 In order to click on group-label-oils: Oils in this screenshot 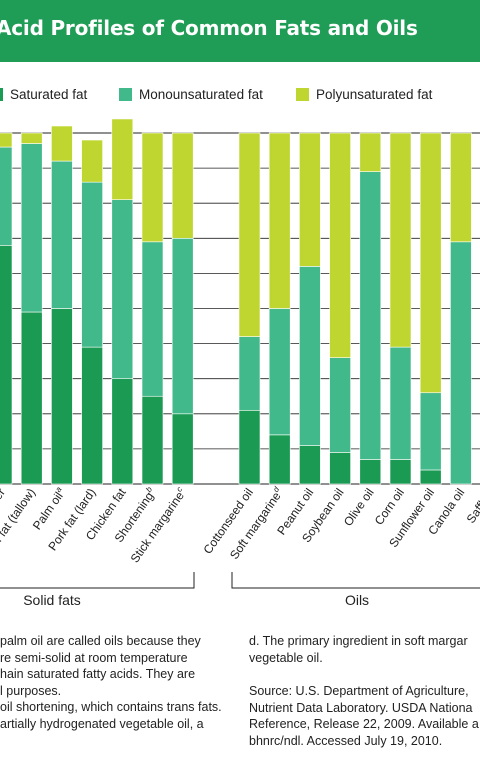, I will do `click(357, 600)`.